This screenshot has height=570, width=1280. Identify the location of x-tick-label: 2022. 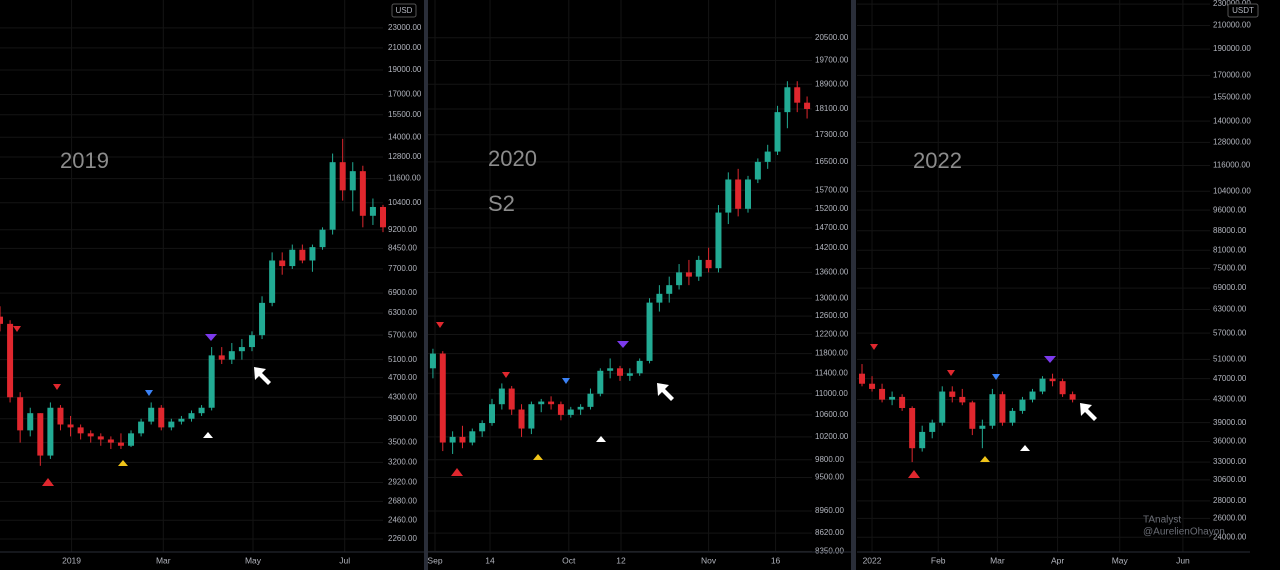
(872, 560).